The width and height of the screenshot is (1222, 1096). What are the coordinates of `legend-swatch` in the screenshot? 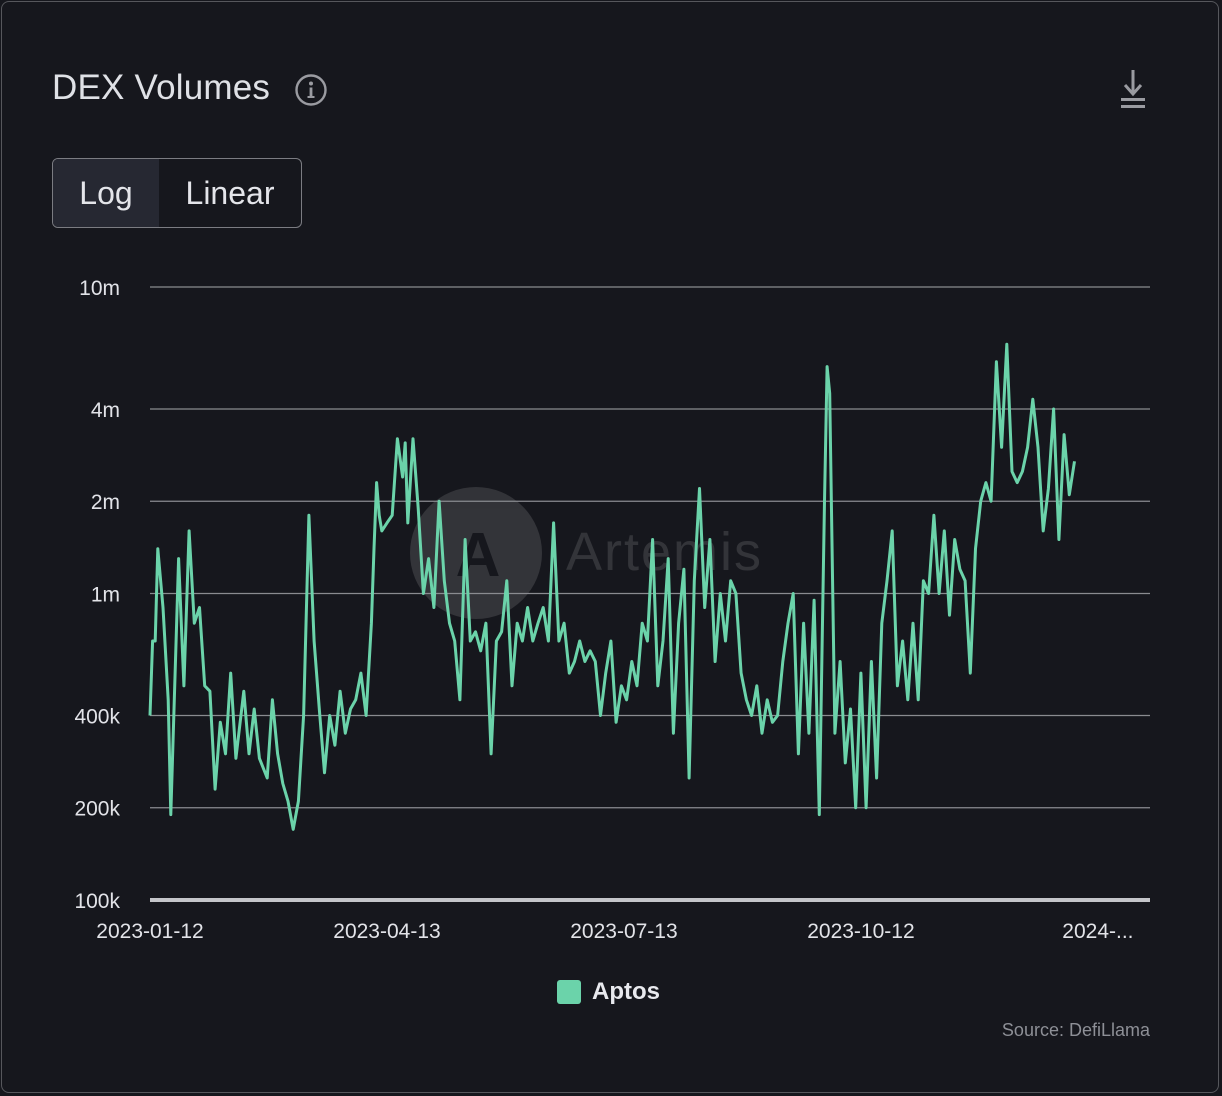 It's located at (569, 992).